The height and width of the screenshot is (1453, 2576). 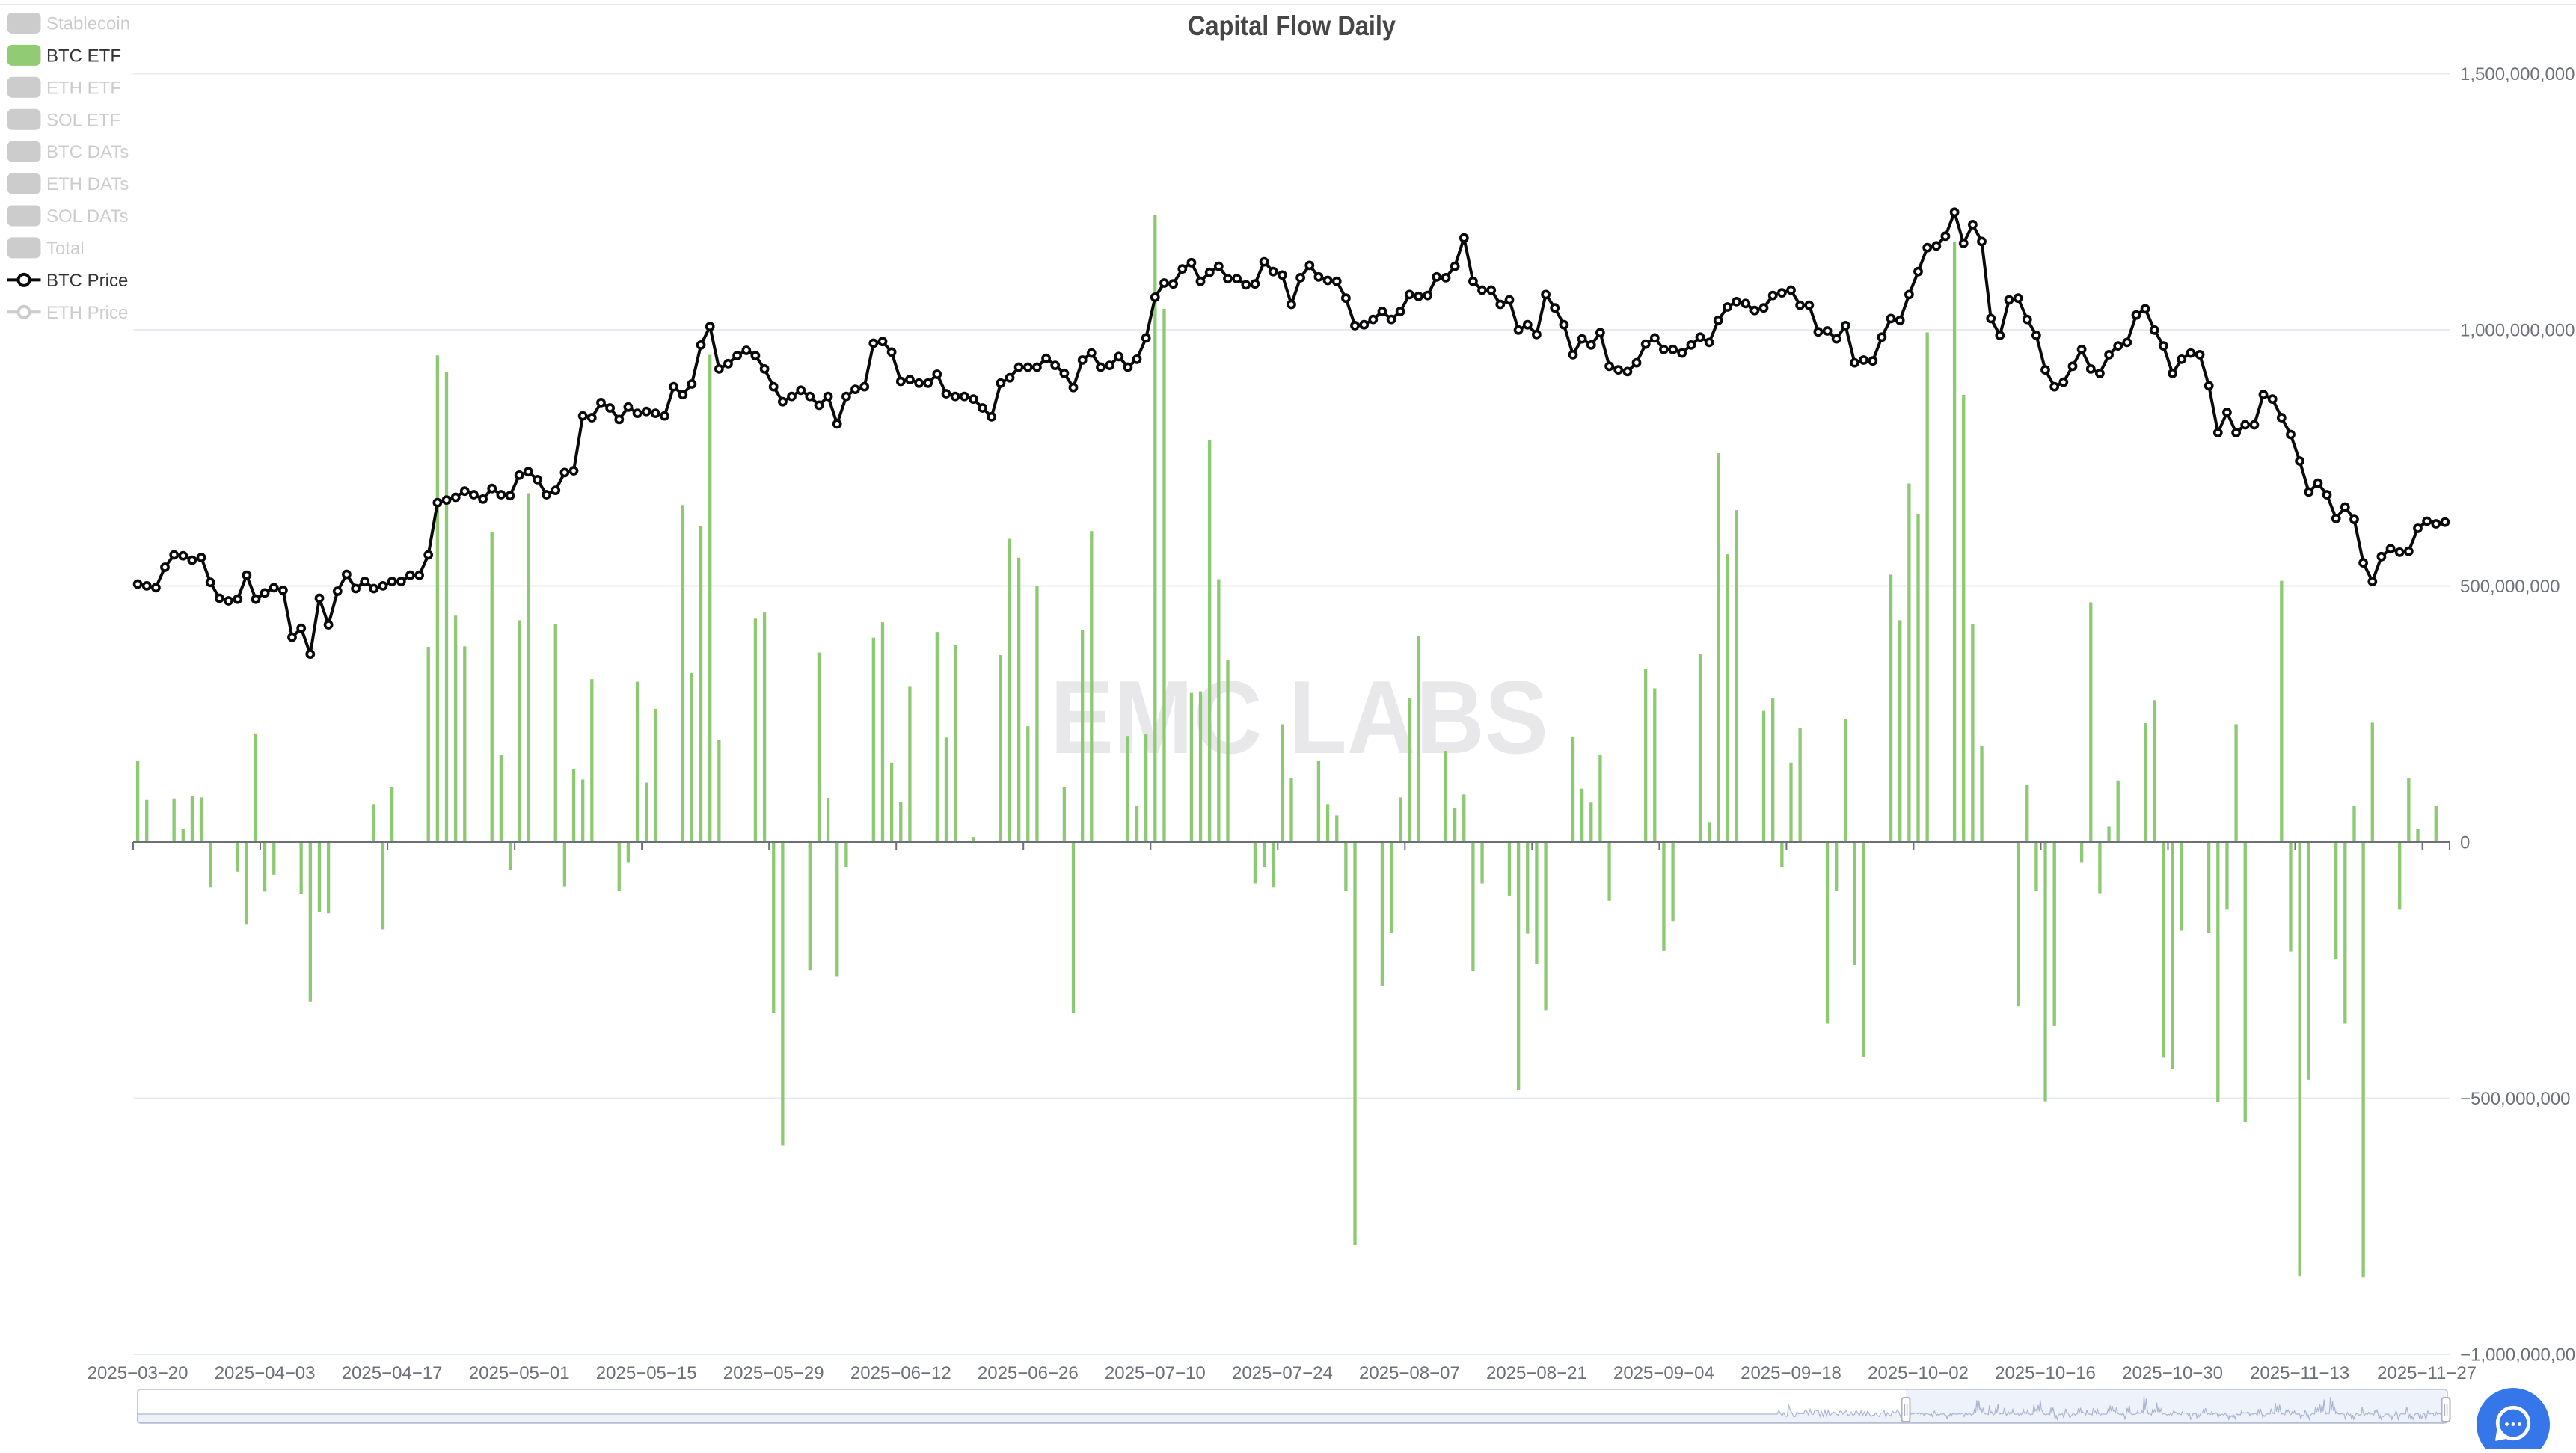 I want to click on svg-text: 500,000,000, so click(x=2510, y=587).